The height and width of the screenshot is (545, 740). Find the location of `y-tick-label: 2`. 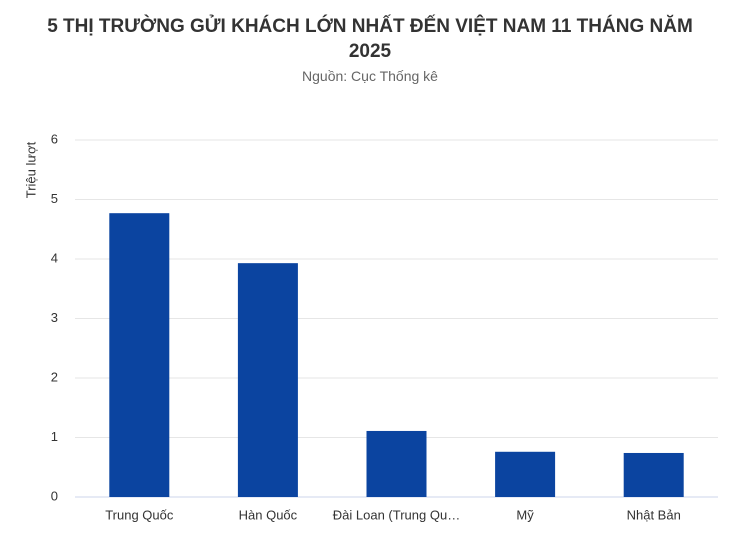

y-tick-label: 2 is located at coordinates (54, 376).